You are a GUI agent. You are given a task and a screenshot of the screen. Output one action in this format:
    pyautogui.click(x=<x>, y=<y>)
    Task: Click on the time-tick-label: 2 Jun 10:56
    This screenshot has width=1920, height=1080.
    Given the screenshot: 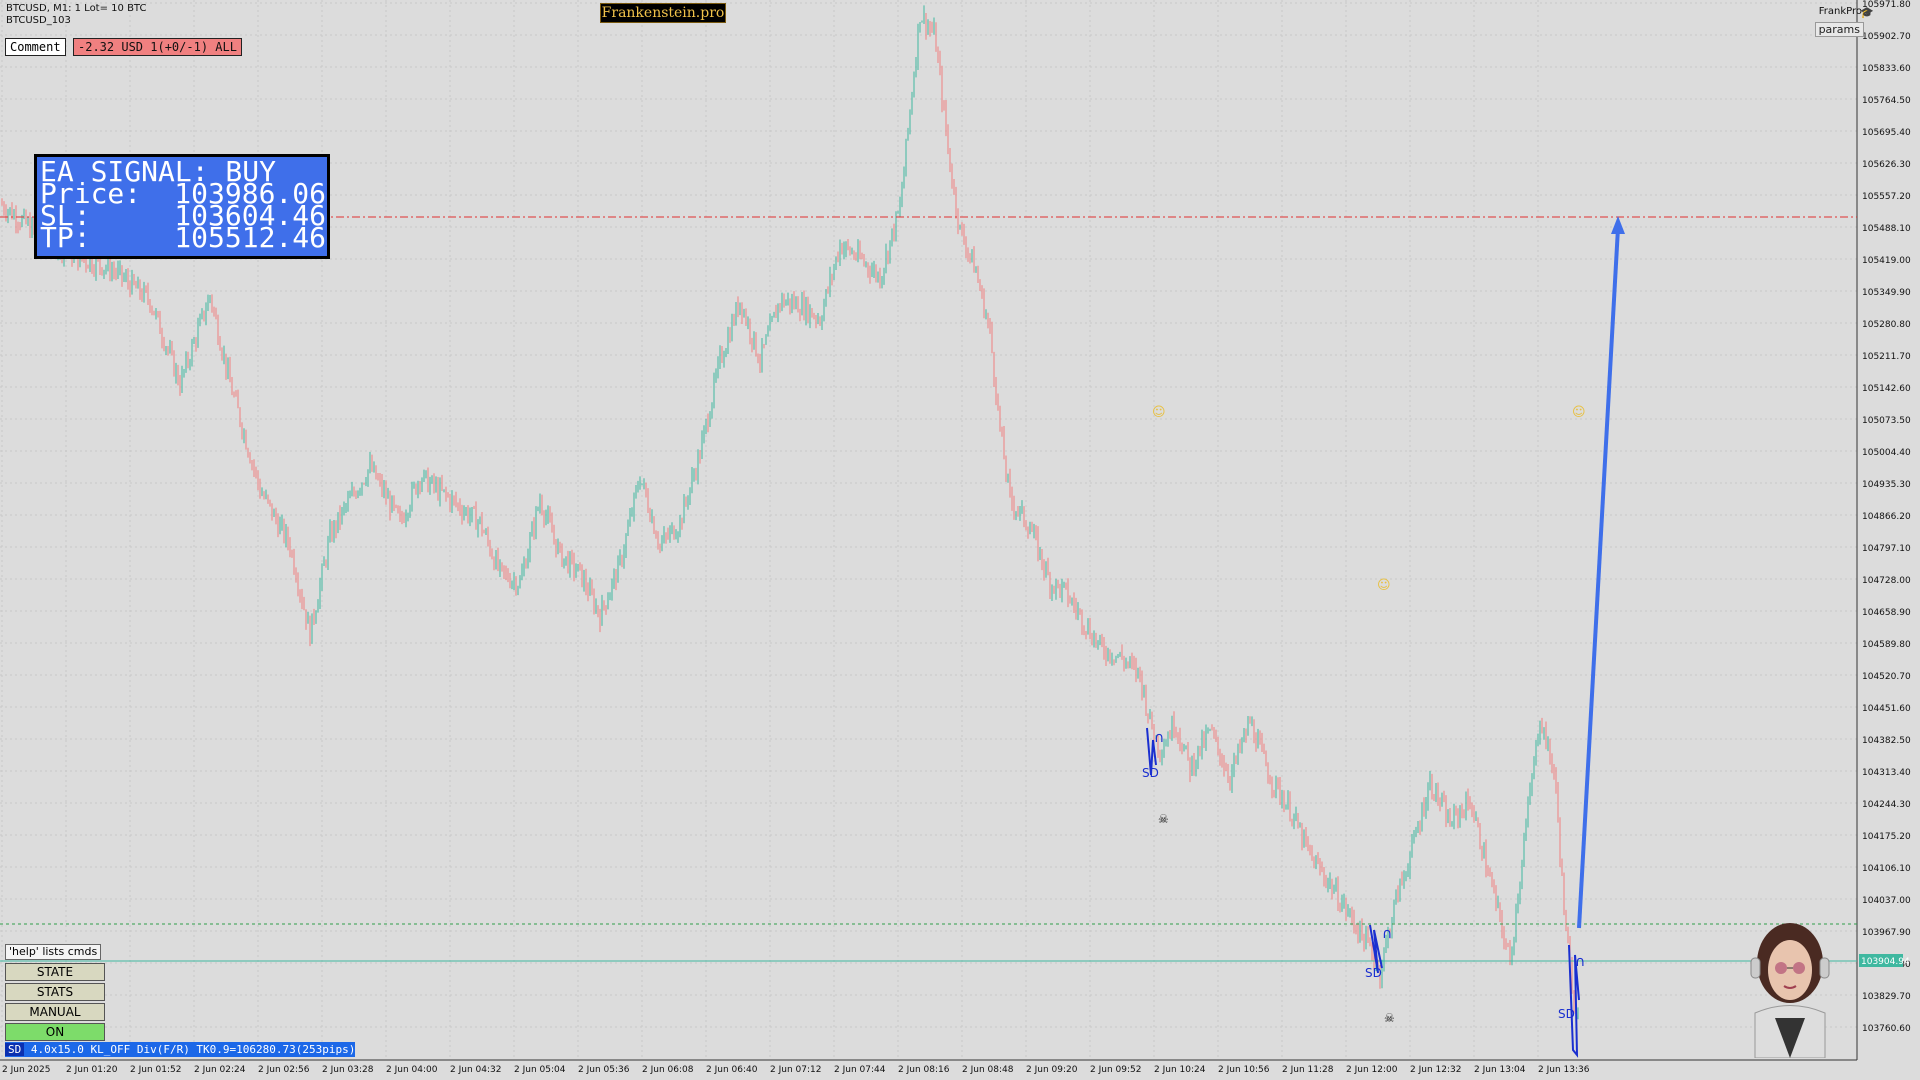 What is the action you would take?
    pyautogui.click(x=1244, y=1070)
    